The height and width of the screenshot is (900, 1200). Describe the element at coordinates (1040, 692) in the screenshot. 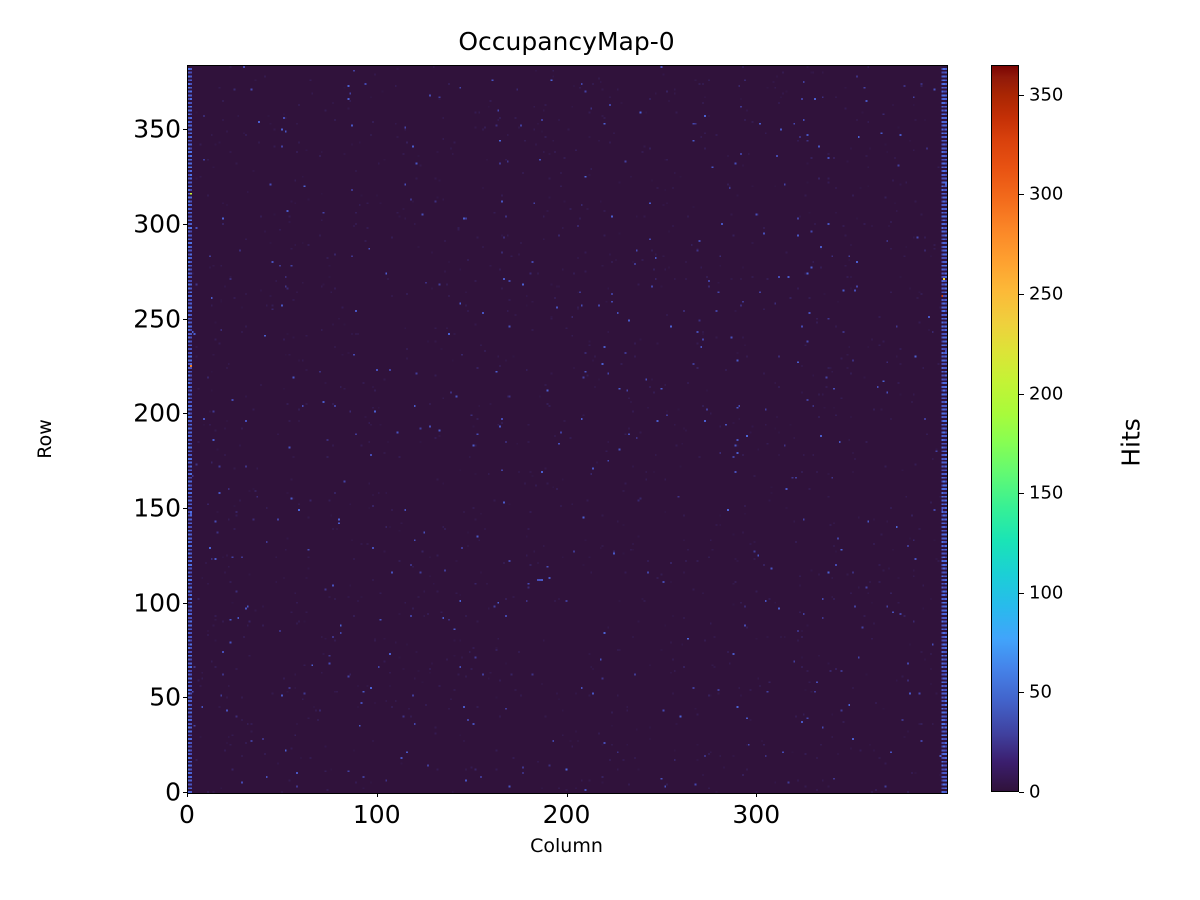

I see `colorbar-tick-label: 50` at that location.